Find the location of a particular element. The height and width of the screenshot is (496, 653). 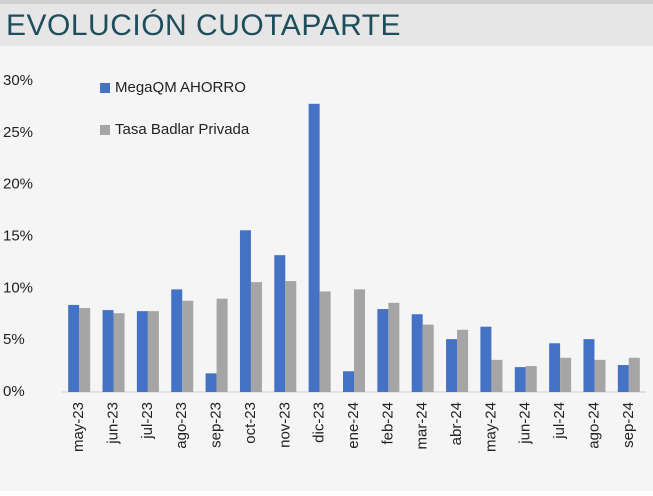

x-tick-label: jul-23 is located at coordinates (147, 421).